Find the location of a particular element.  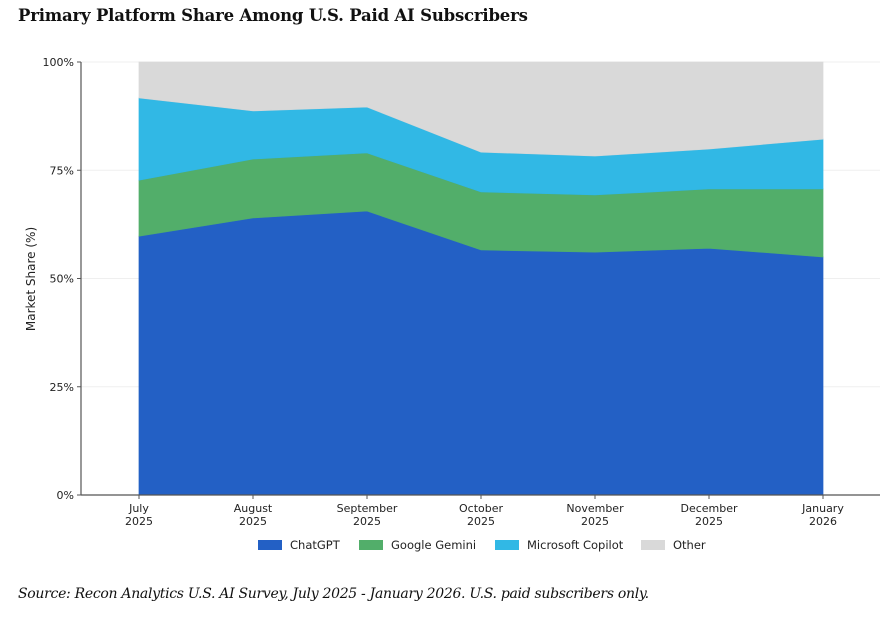

legend-item-chatgpt: ChatGPT is located at coordinates (299, 545).